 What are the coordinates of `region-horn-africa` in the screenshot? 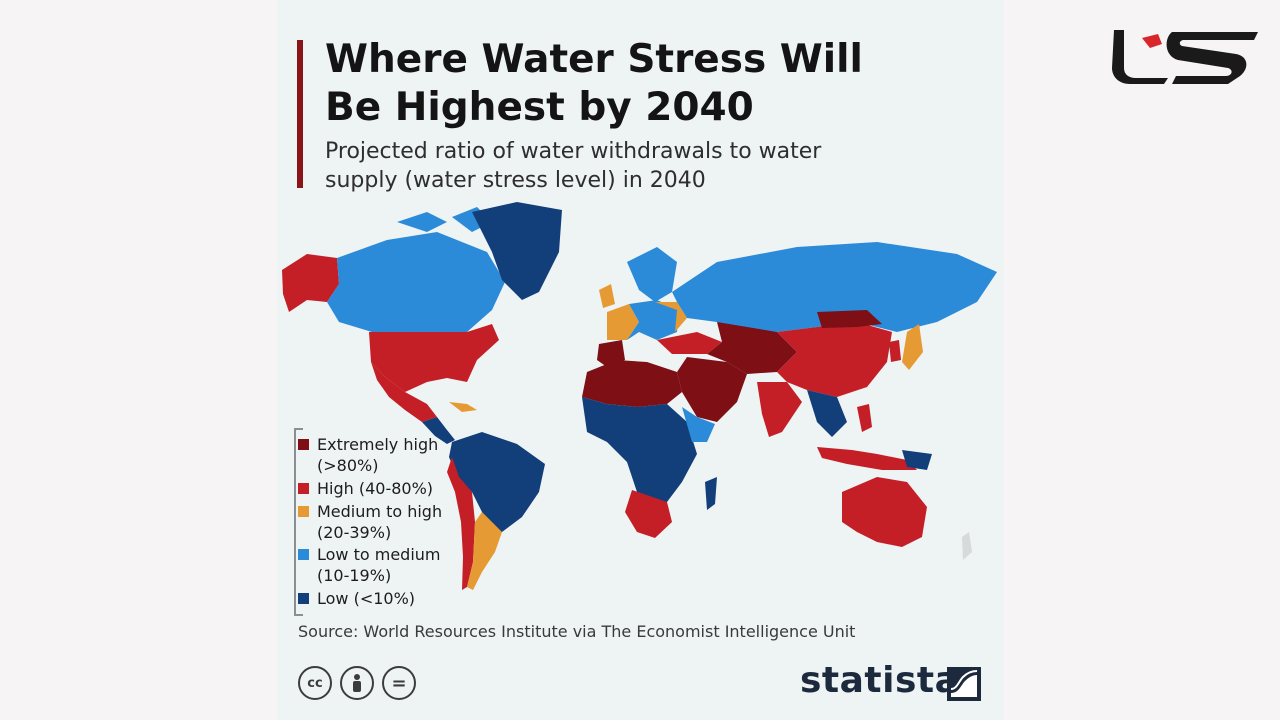 It's located at (698, 424).